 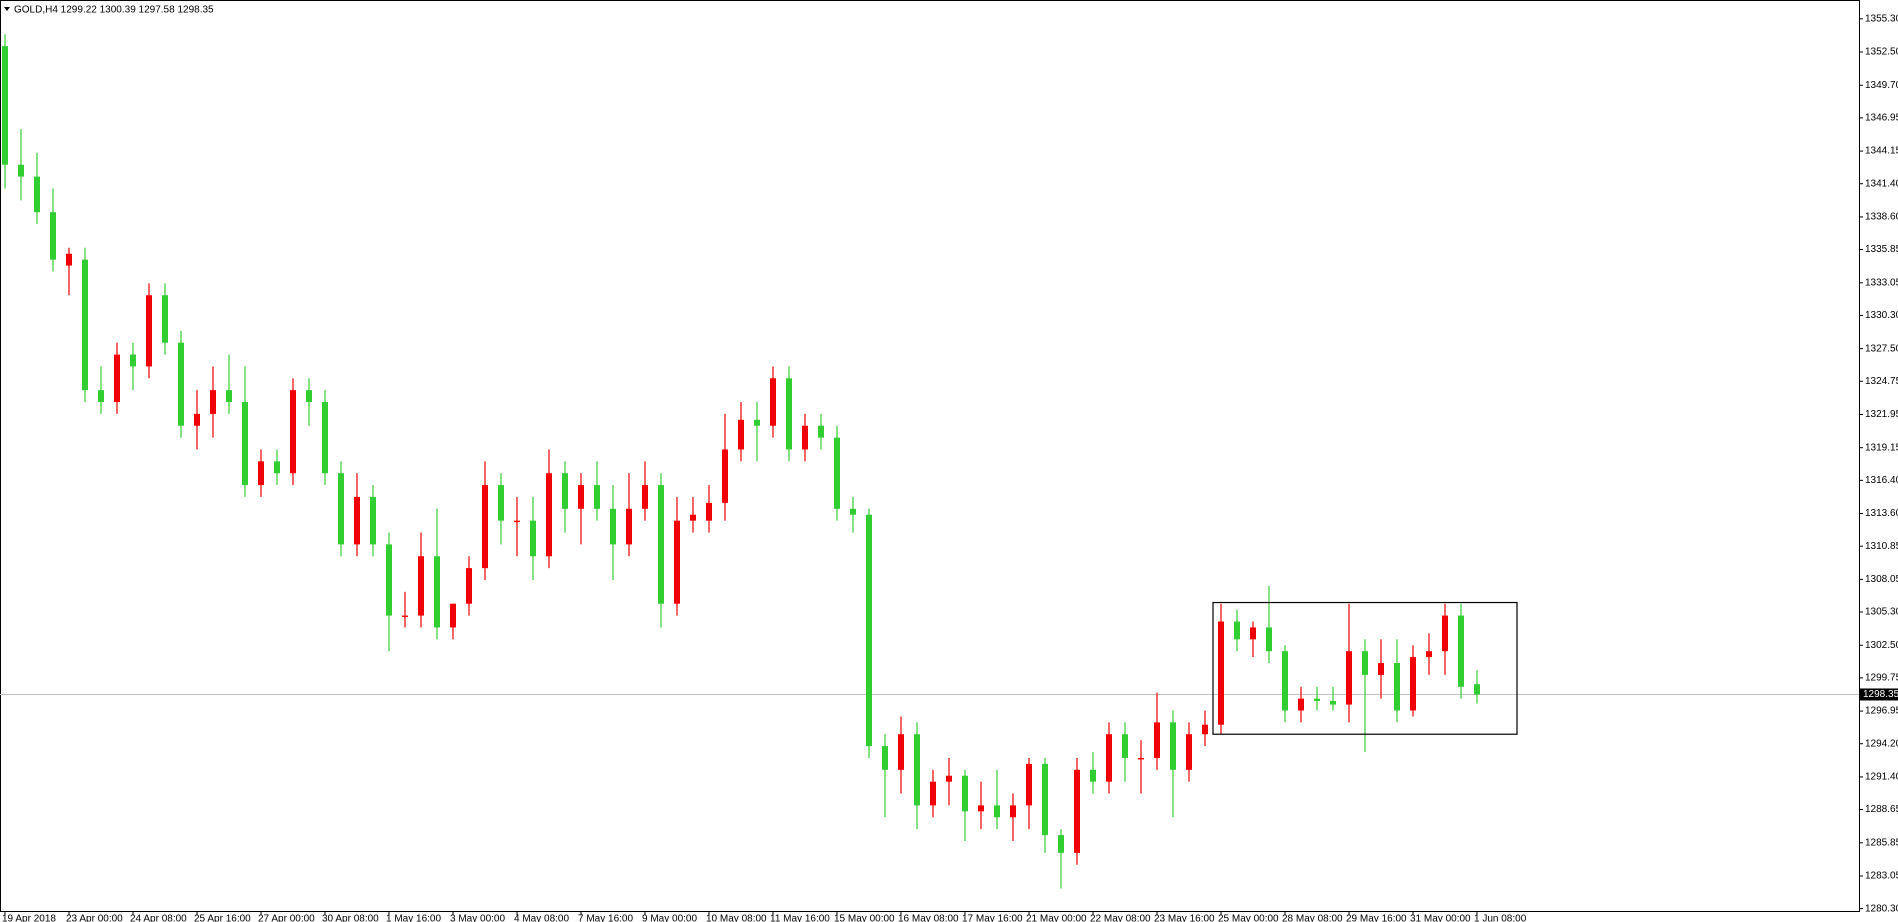 What do you see at coordinates (1881, 612) in the screenshot?
I see `y-tick-label: 1305.30` at bounding box center [1881, 612].